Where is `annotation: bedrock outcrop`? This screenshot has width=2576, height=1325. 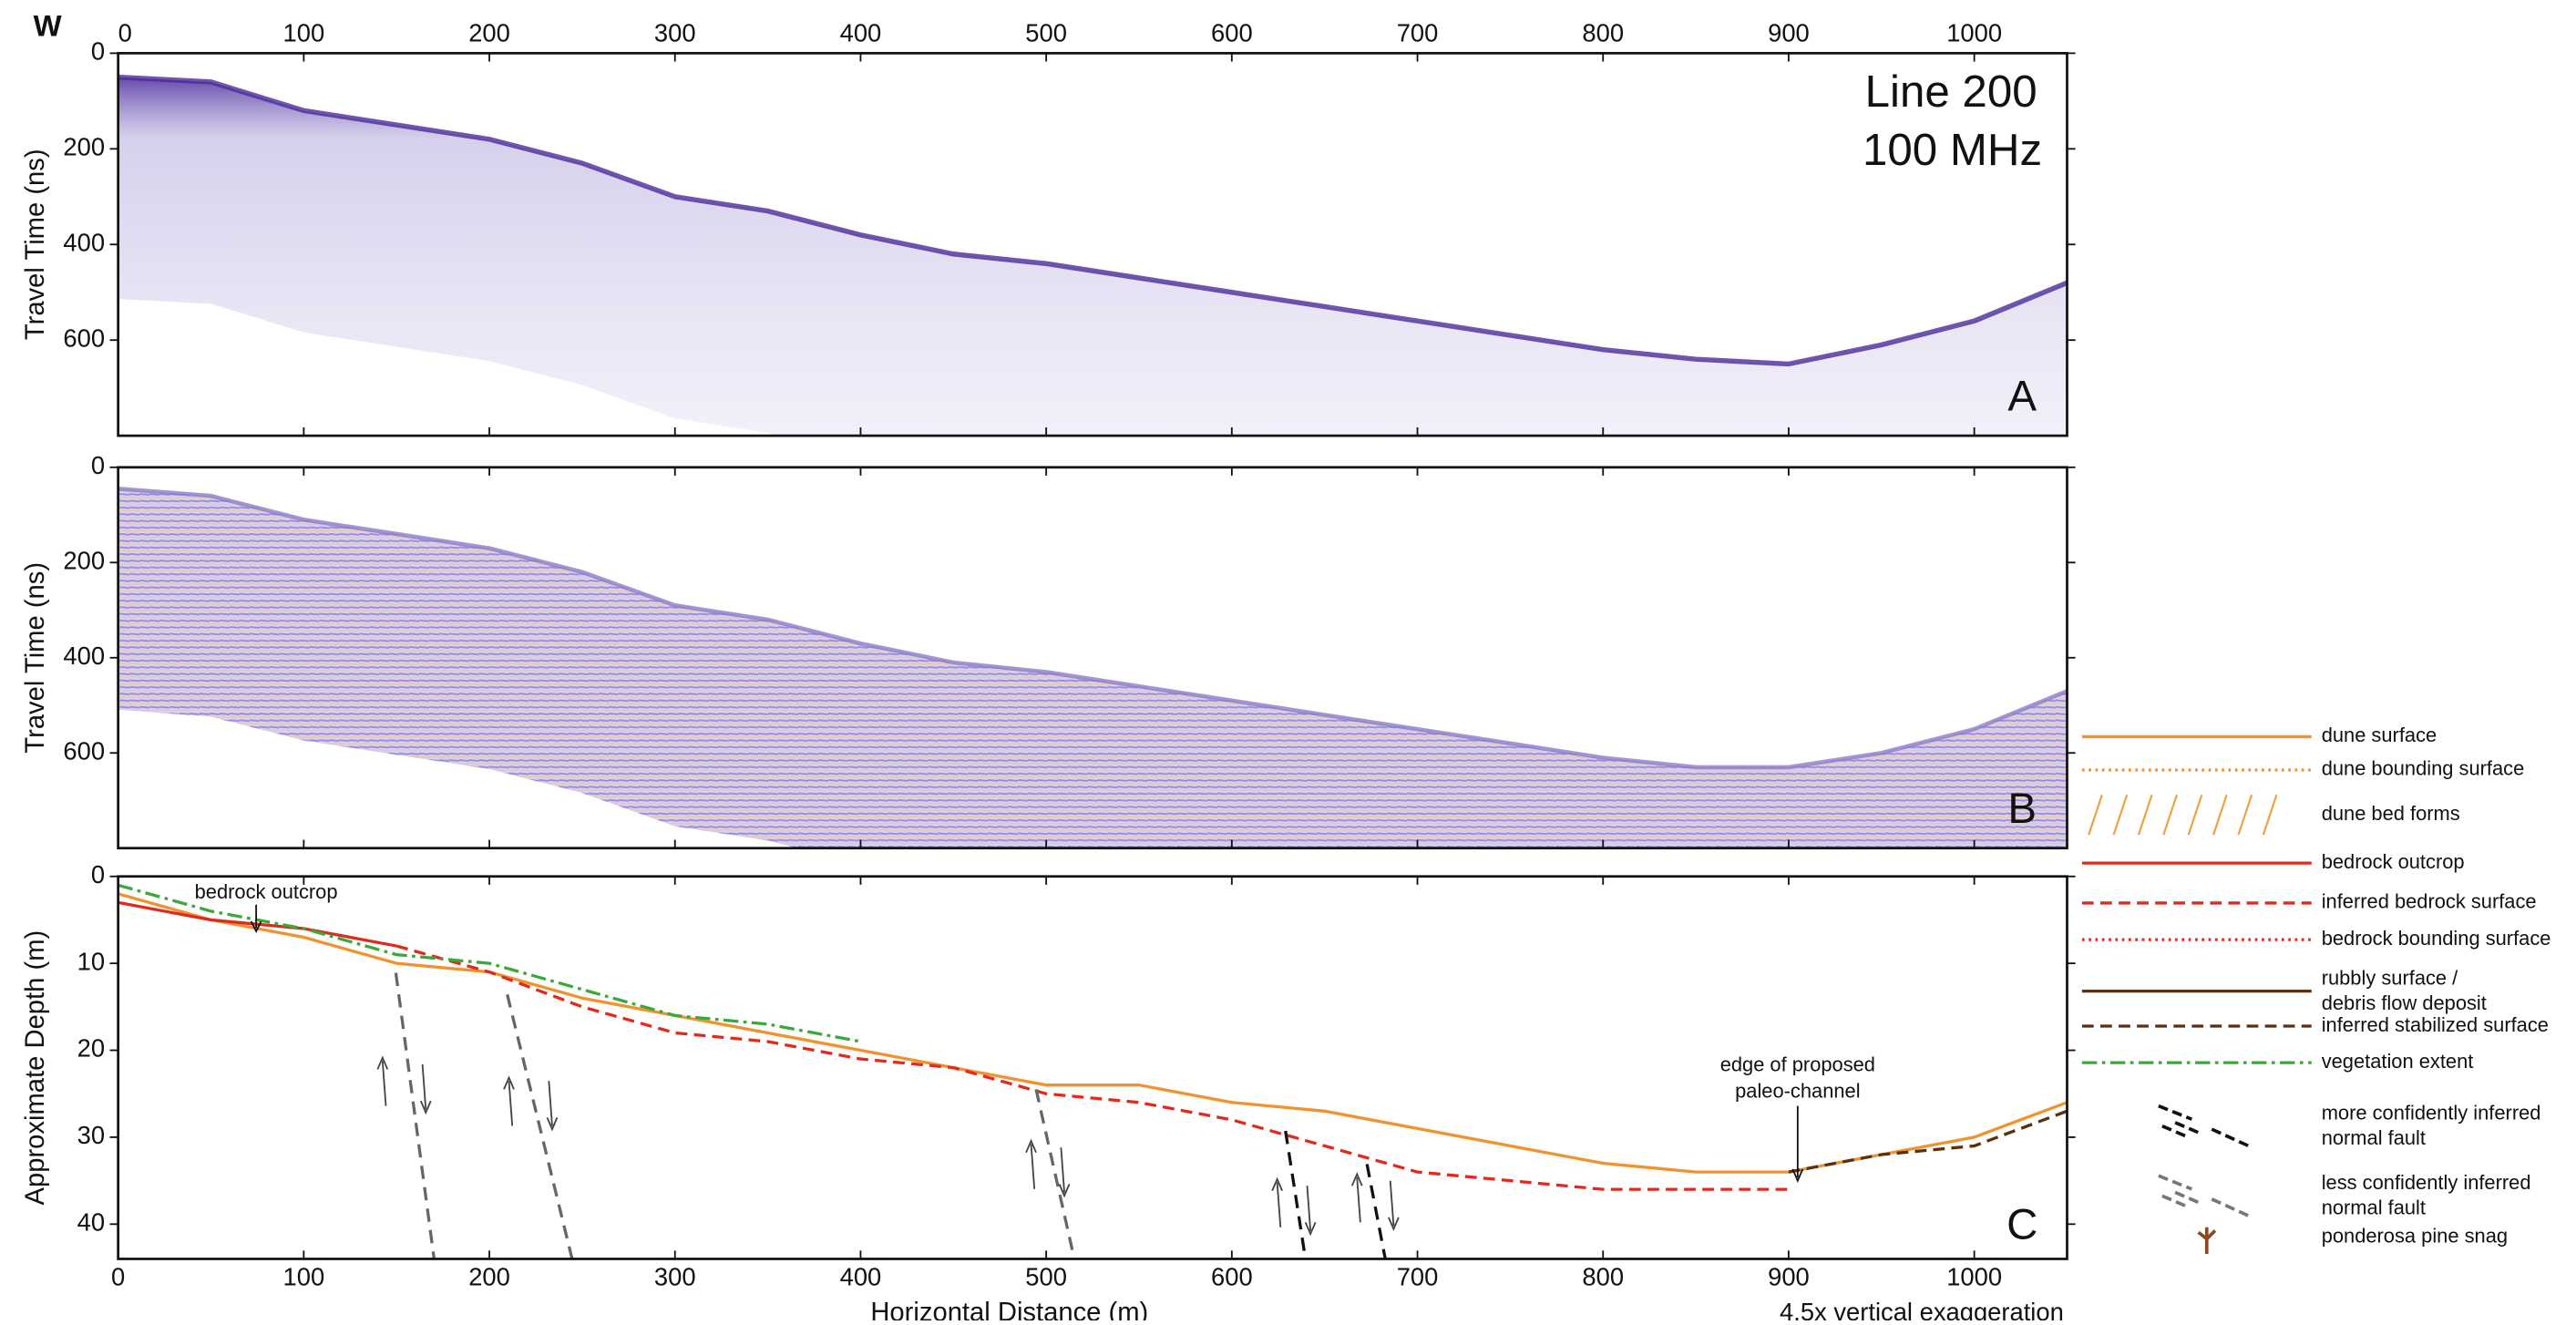
annotation: bedrock outcrop is located at coordinates (266, 891).